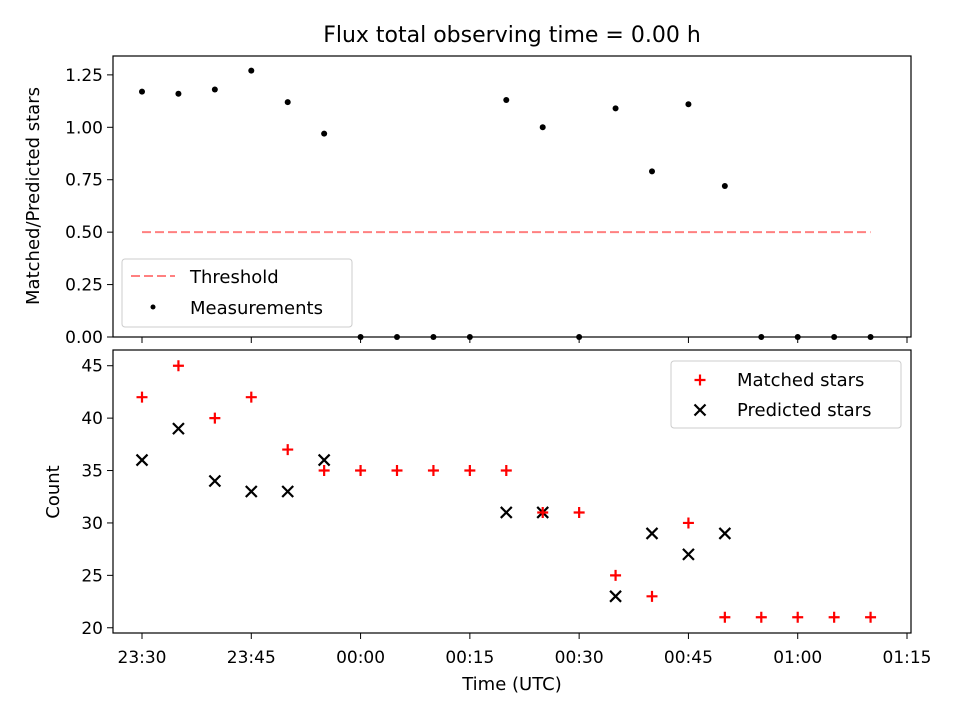  What do you see at coordinates (84, 76) in the screenshot?
I see `top-y-tick-label: 1.25` at bounding box center [84, 76].